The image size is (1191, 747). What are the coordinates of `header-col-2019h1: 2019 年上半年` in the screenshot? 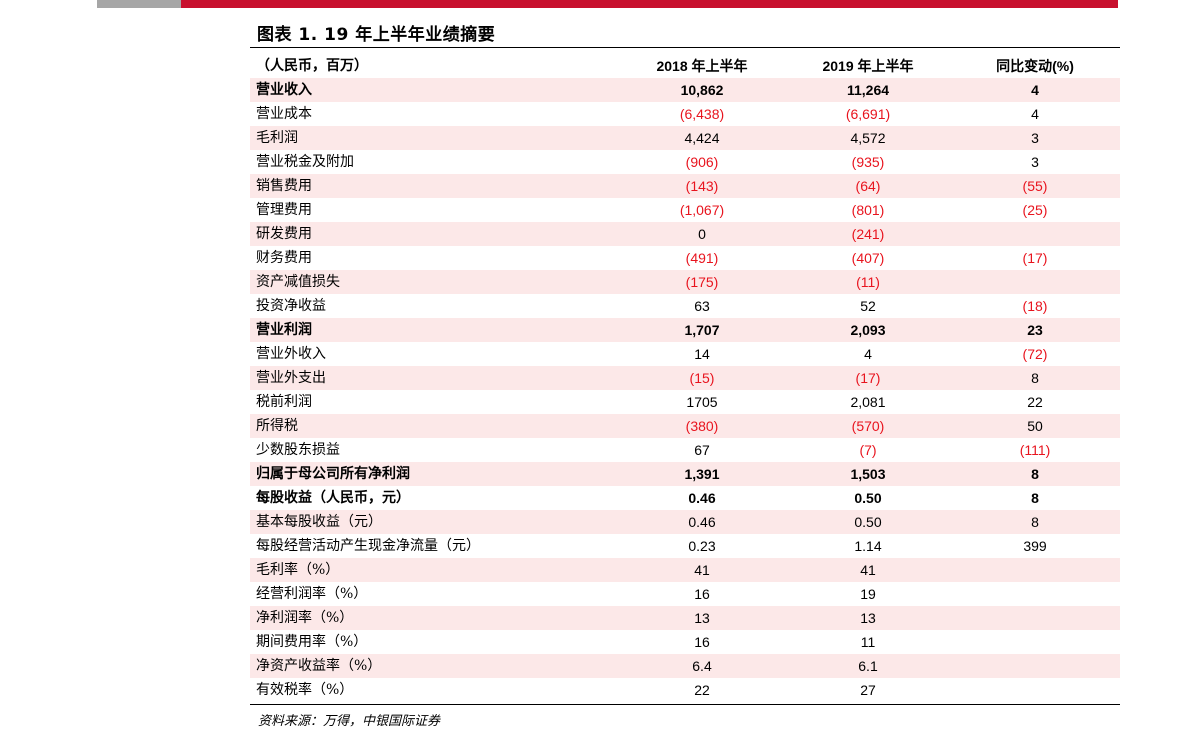 It's located at (868, 66).